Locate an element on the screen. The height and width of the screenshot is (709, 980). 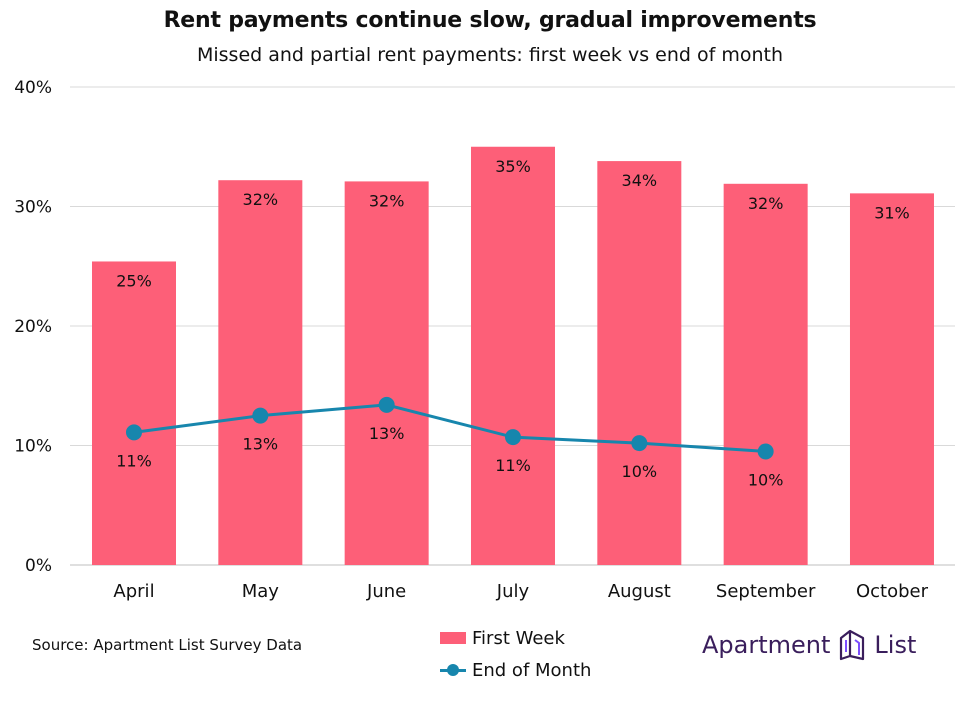
line-end-of-month is located at coordinates (449, 428).